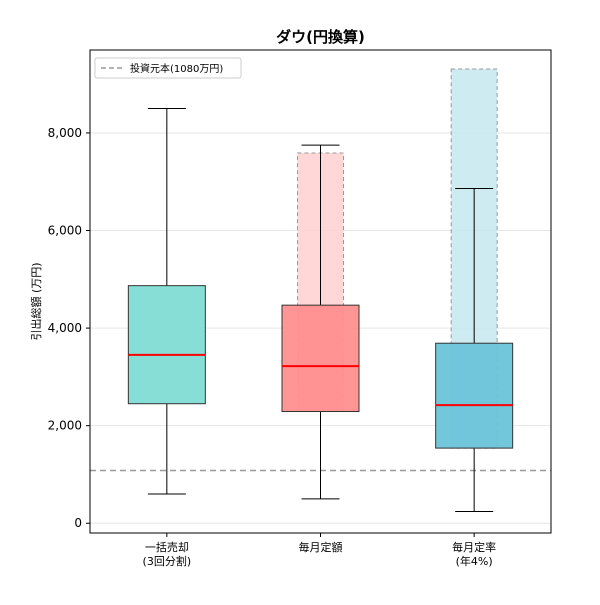 The width and height of the screenshot is (600, 605). Describe the element at coordinates (474, 561) in the screenshot. I see `x-category-label: (年4%)` at that location.